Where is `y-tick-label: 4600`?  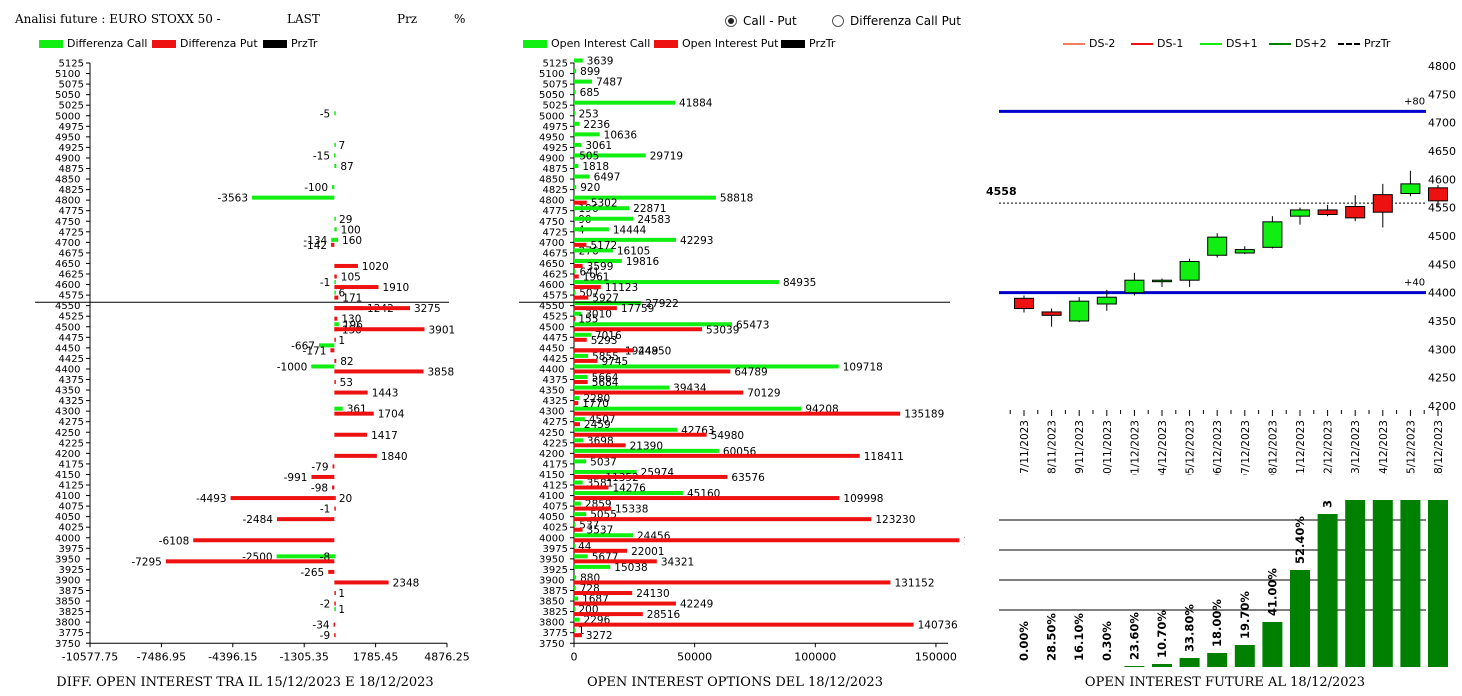 y-tick-label: 4600 is located at coordinates (1442, 179).